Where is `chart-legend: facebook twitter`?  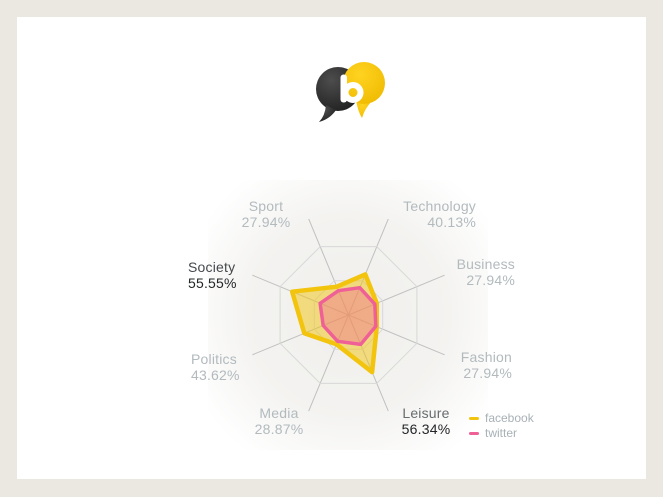 chart-legend: facebook twitter is located at coordinates (501, 426).